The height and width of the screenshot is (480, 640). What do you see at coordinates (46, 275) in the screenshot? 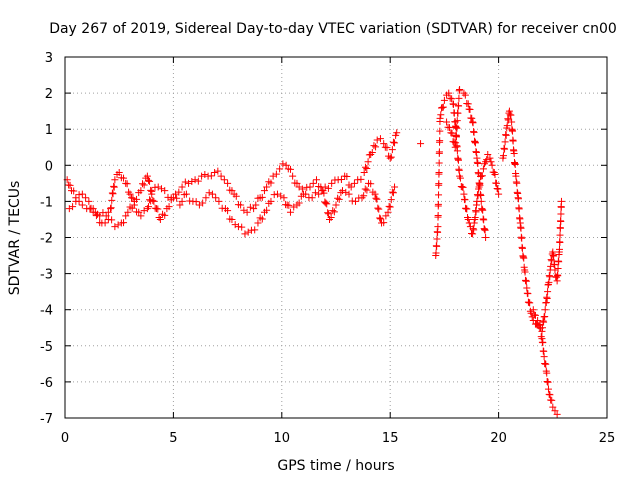
I see `y-tick-label: -3` at bounding box center [46, 275].